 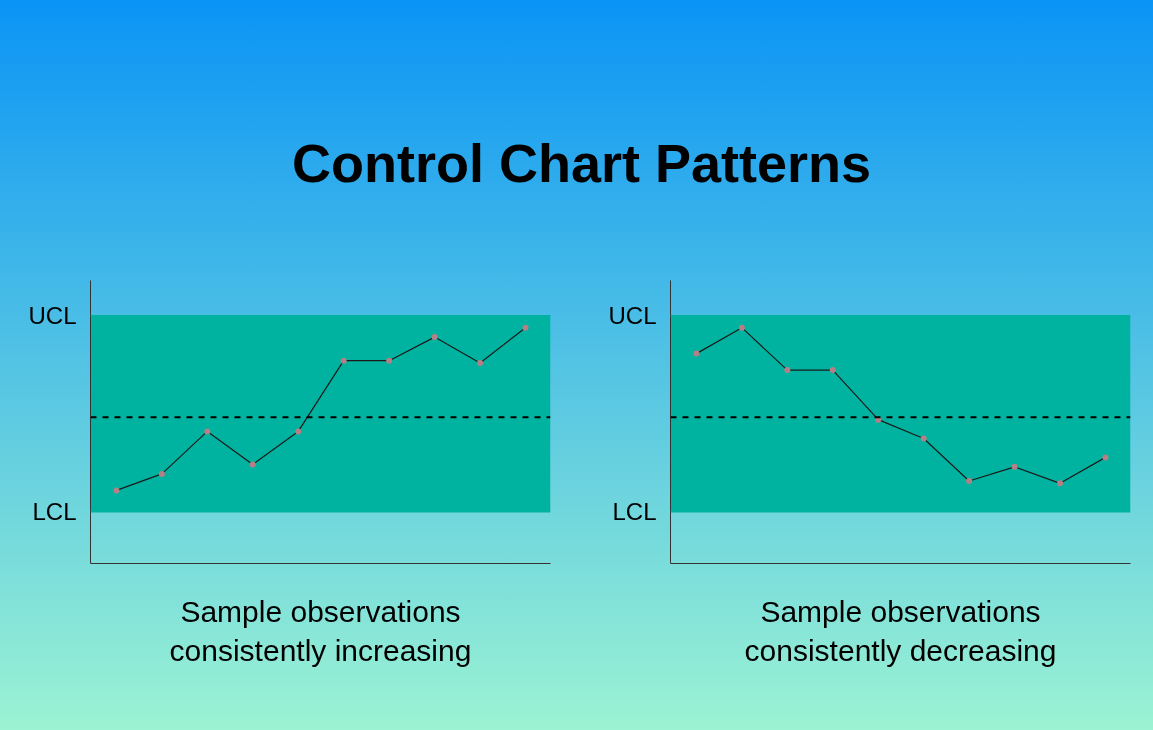 What do you see at coordinates (900, 631) in the screenshot?
I see `x-axis-title: Sample observations consistently decreasing` at bounding box center [900, 631].